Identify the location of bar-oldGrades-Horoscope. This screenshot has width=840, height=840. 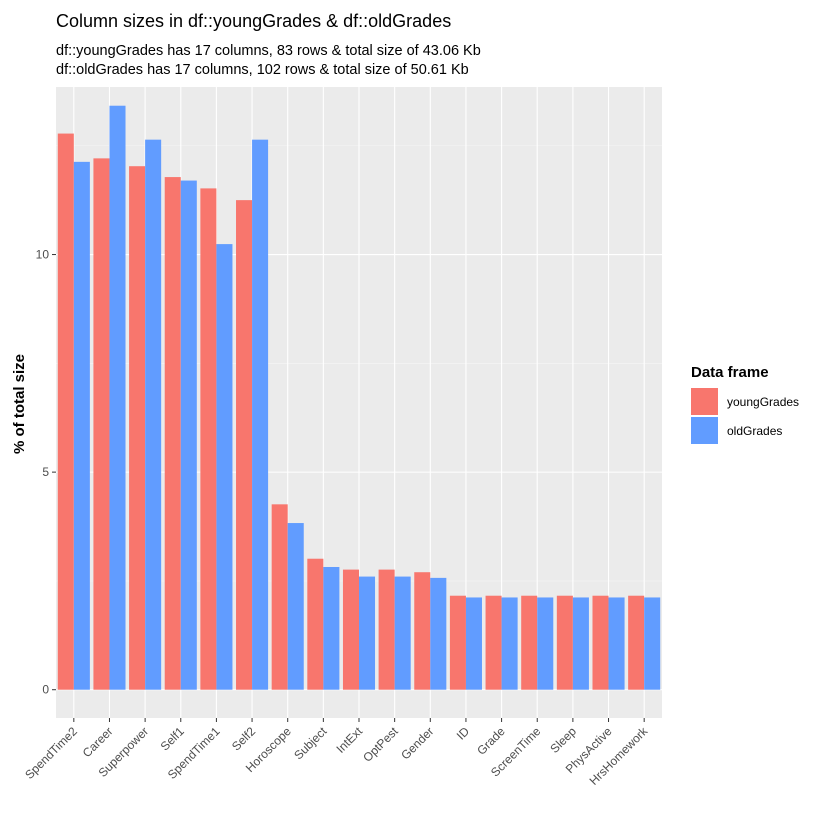
(295, 606).